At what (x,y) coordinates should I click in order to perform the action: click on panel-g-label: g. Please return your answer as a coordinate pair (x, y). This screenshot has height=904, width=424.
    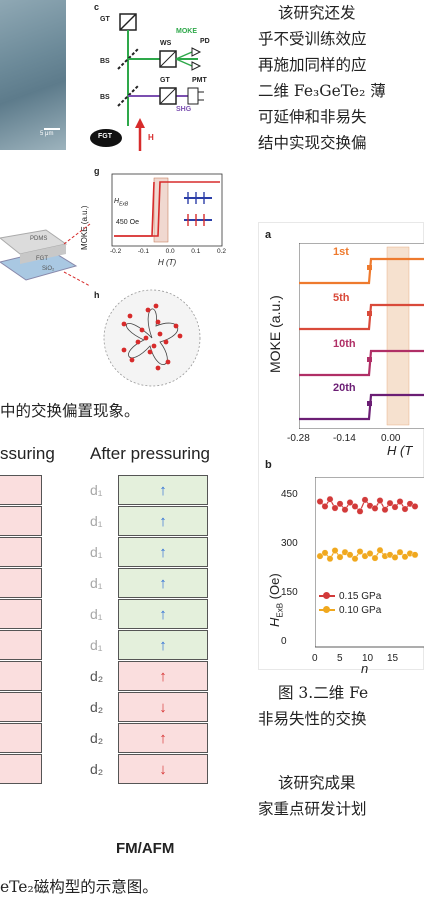
    Looking at the image, I should click on (97, 171).